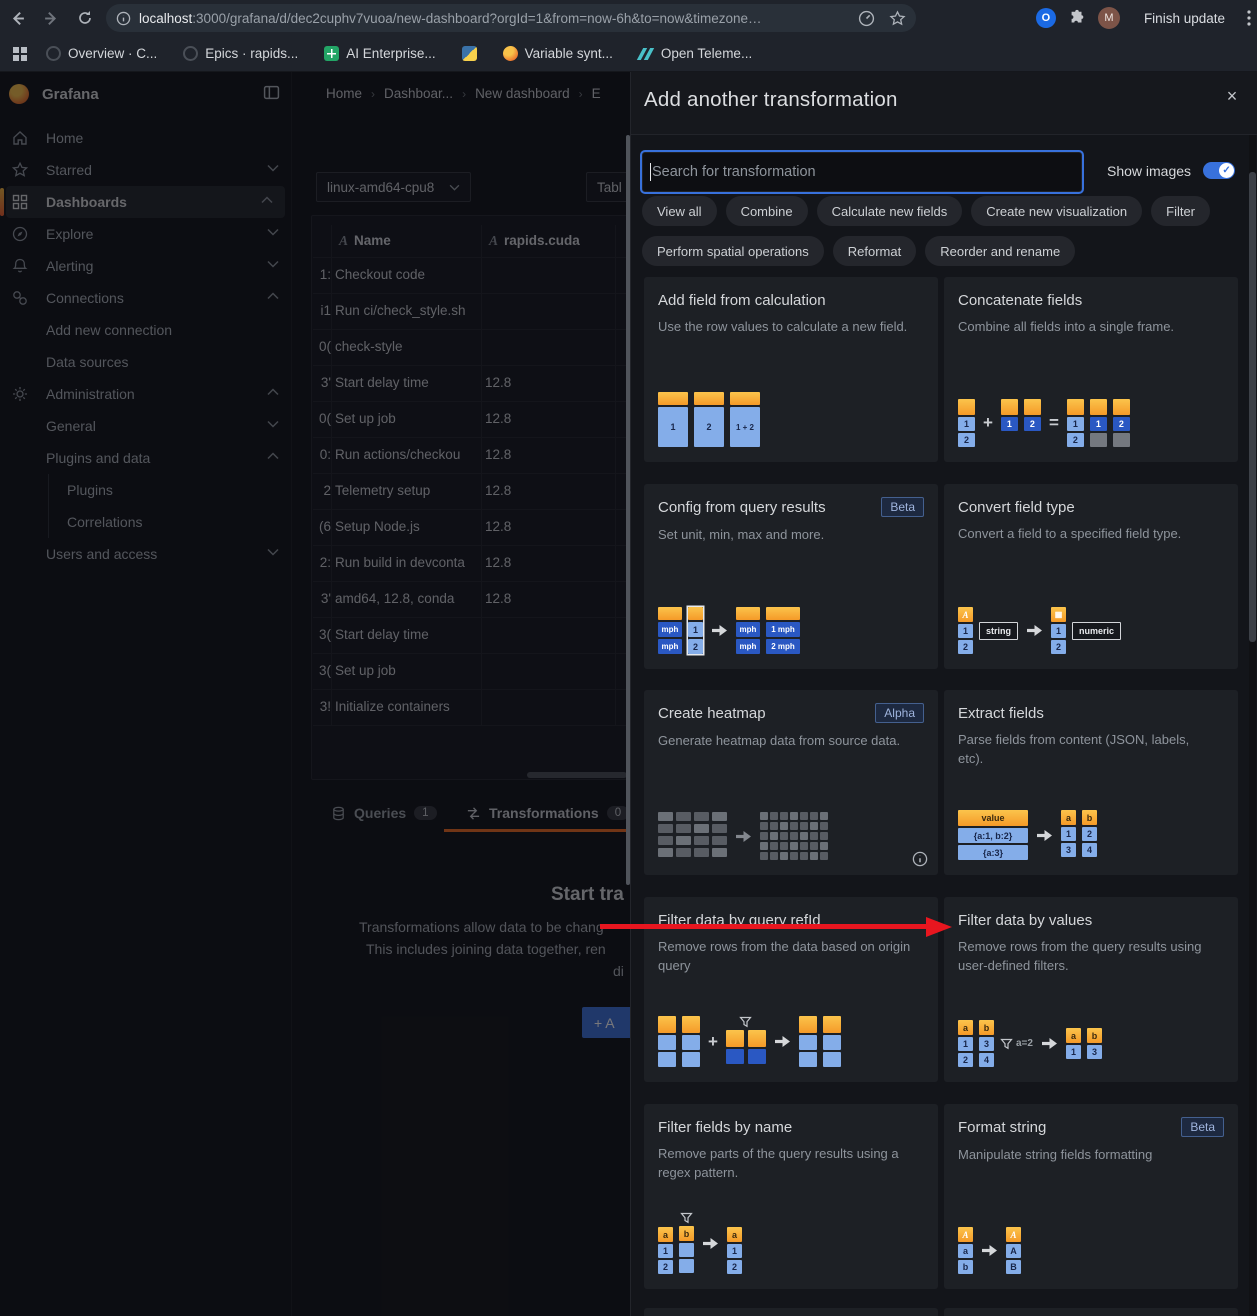 The width and height of the screenshot is (1257, 1316). I want to click on password-manager-icon: O, so click(1045, 18).